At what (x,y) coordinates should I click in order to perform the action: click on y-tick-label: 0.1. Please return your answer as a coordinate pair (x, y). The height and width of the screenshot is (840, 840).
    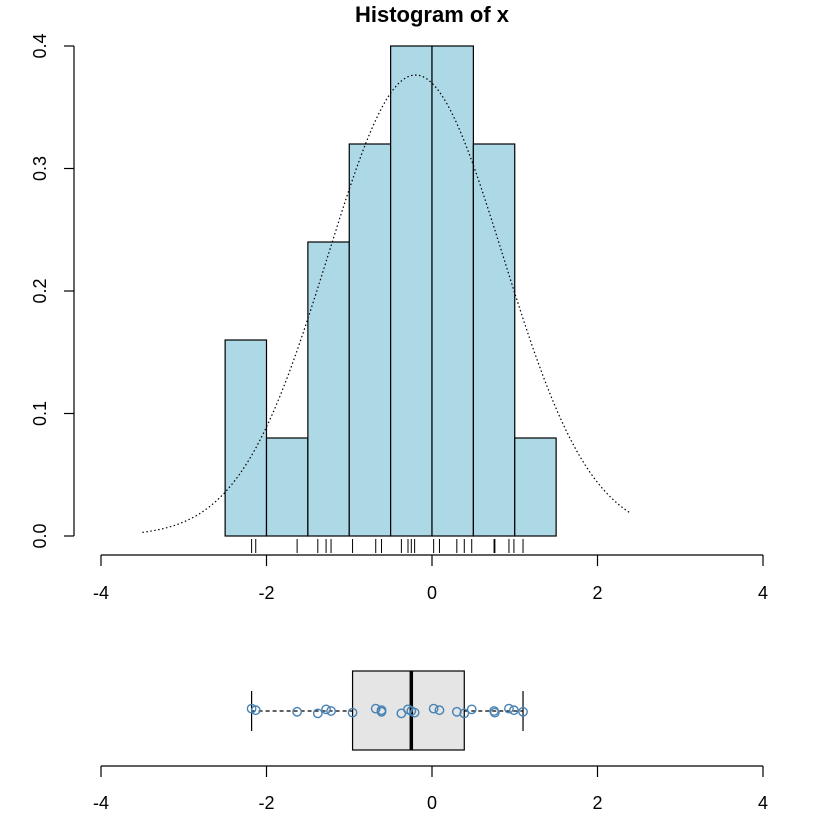
    Looking at the image, I should click on (40, 413).